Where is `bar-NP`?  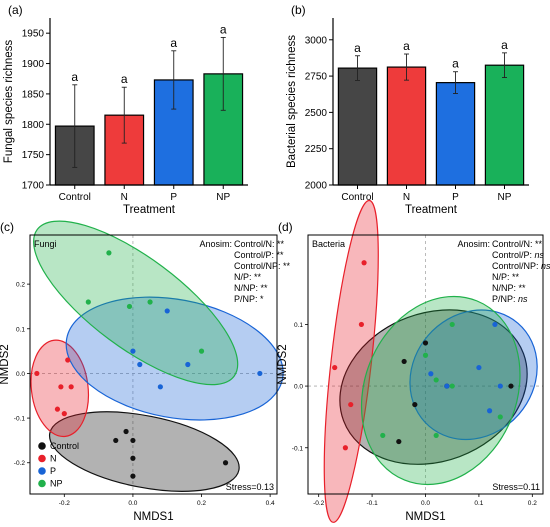 bar-NP is located at coordinates (504, 125).